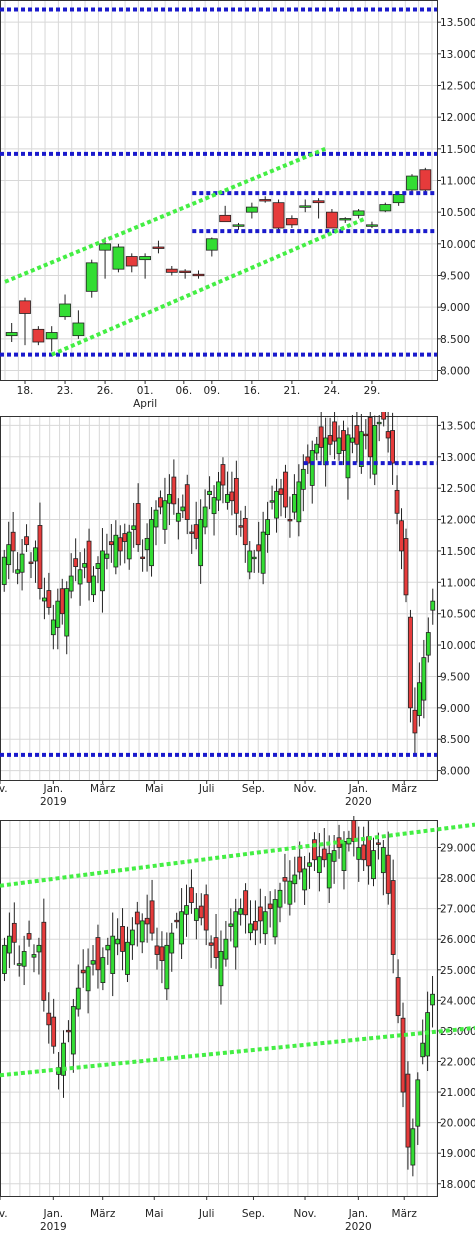 The image size is (475, 1250). I want to click on y-tick-label: 10.500, so click(457, 213).